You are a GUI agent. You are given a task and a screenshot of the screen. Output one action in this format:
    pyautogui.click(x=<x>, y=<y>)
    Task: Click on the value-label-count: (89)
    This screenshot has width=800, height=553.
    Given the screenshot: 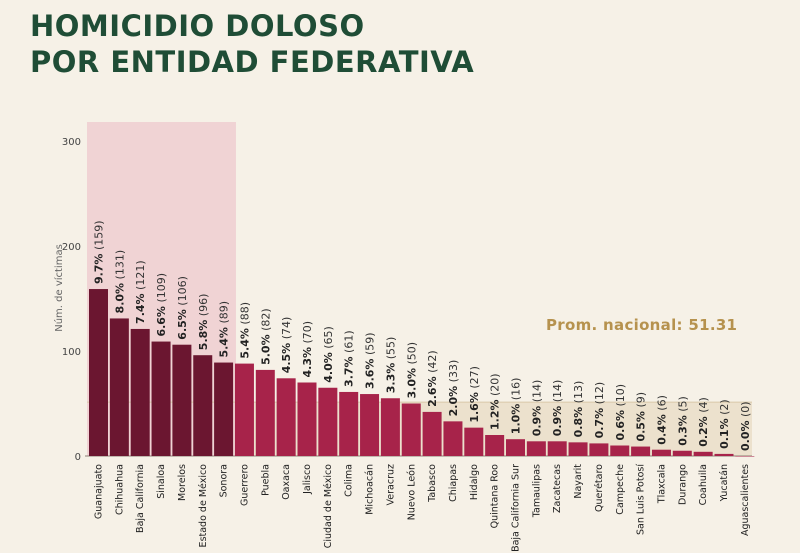 What is the action you would take?
    pyautogui.click(x=224, y=314)
    